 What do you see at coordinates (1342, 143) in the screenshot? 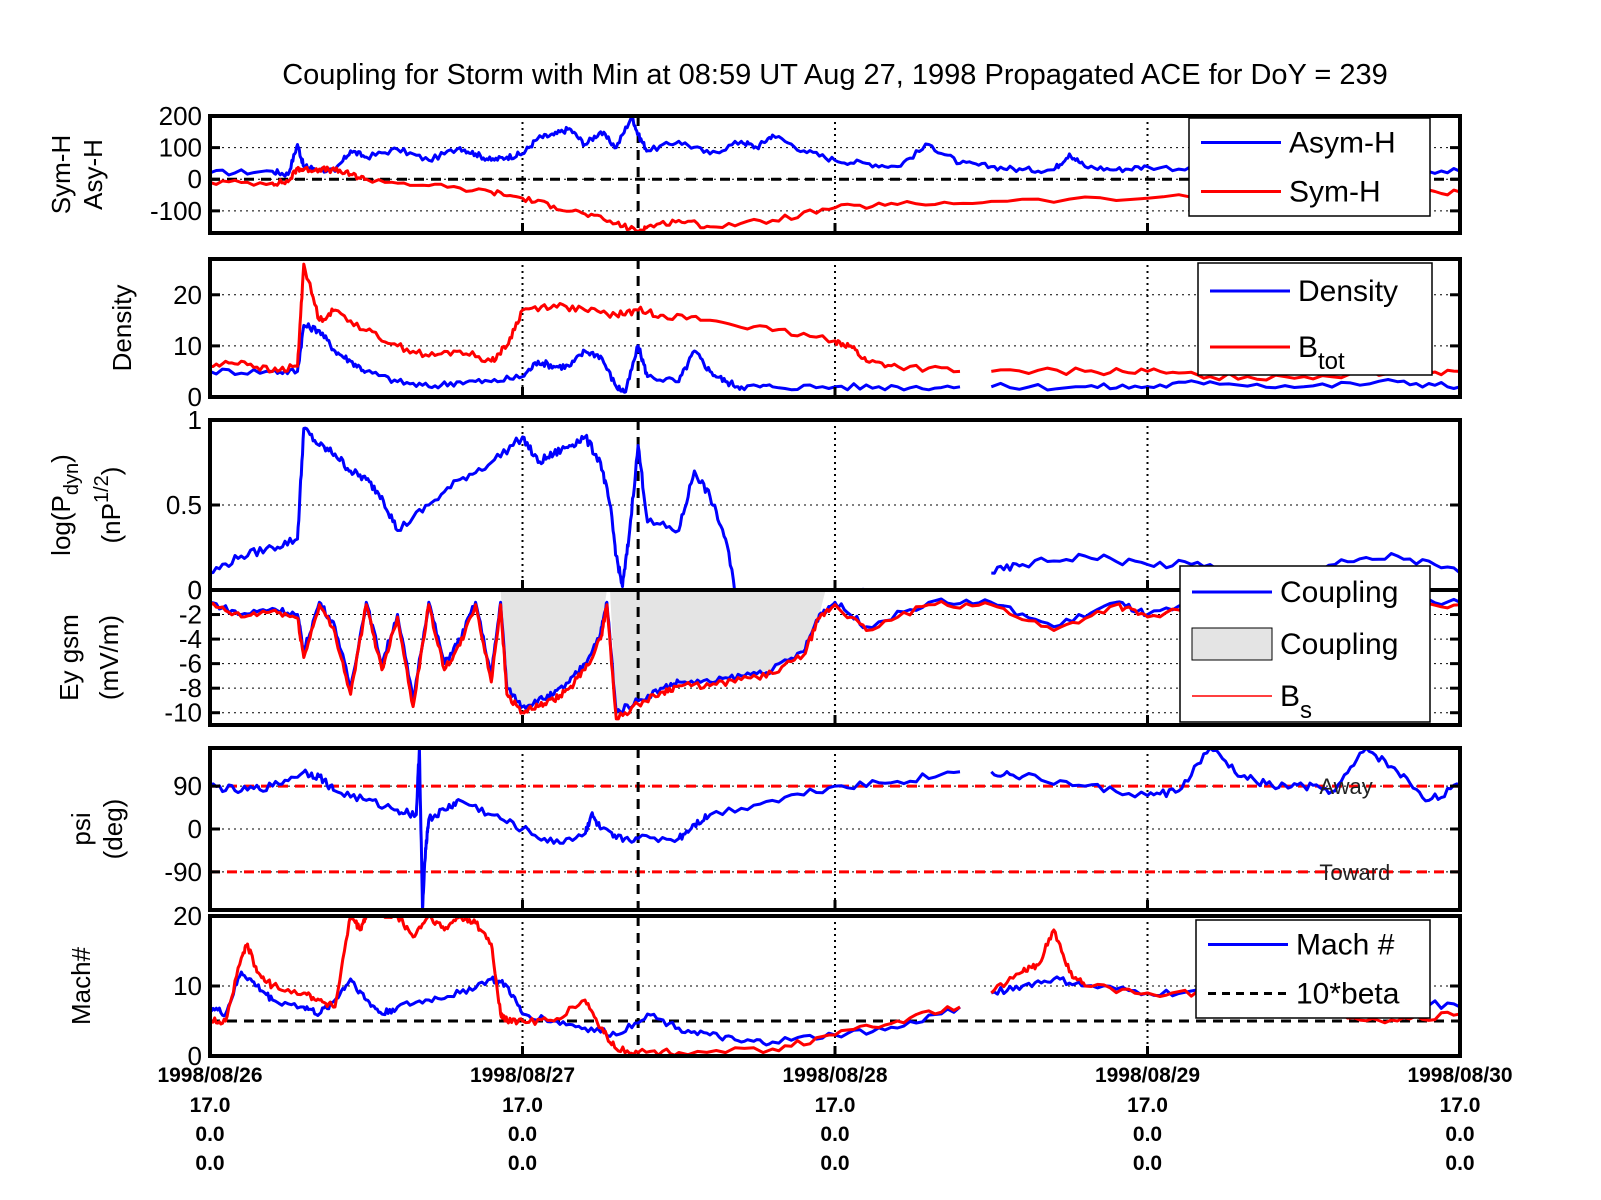
I see `legend-label: Asym-H` at bounding box center [1342, 143].